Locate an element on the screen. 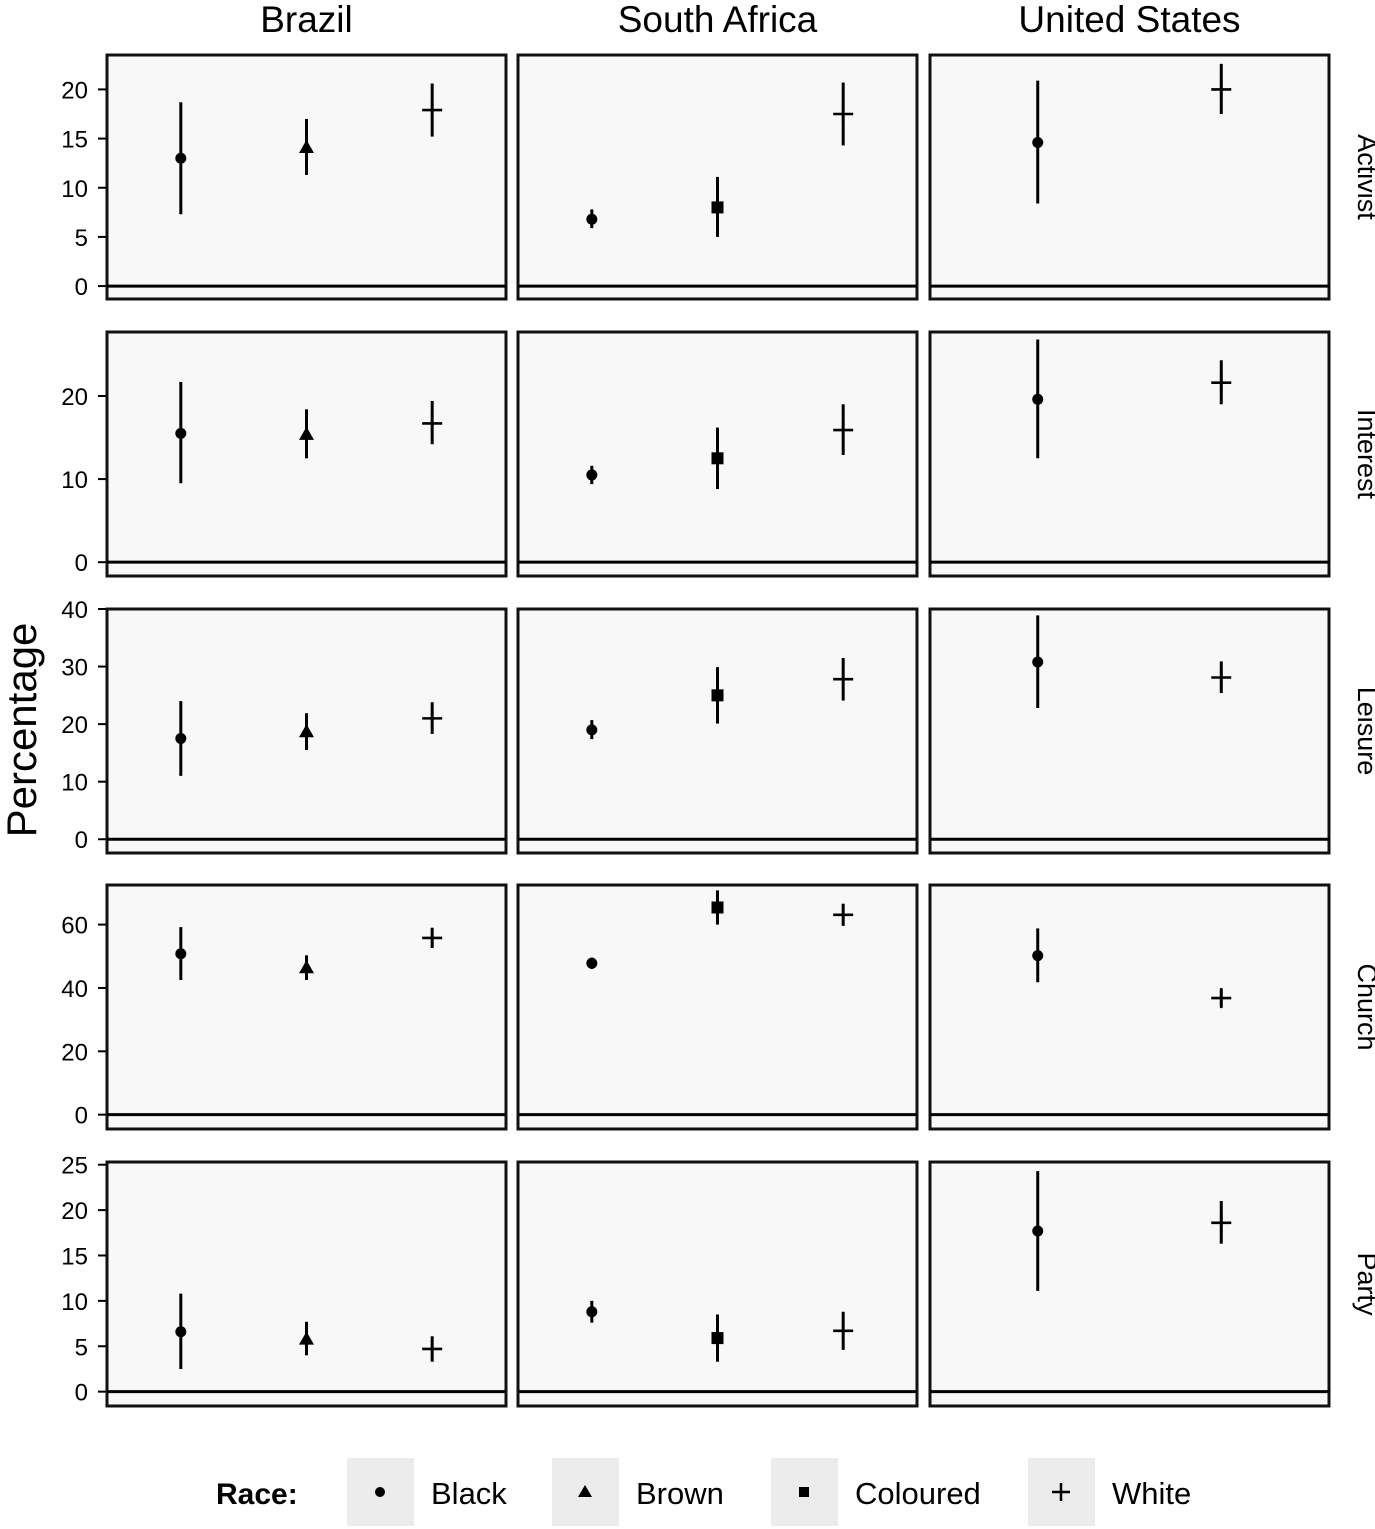  row-label-activist: Activist is located at coordinates (1363, 177).